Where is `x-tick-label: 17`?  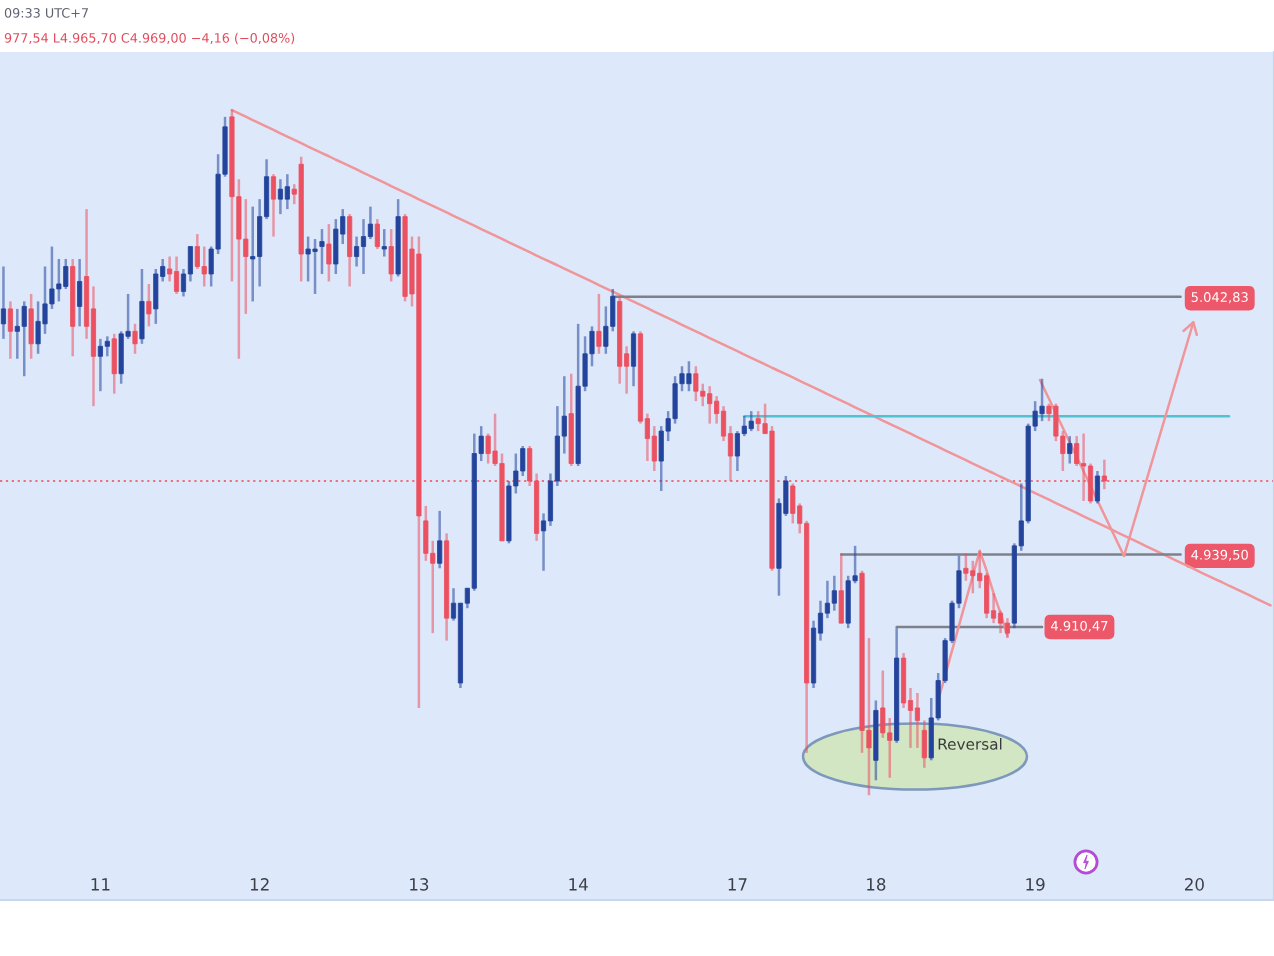
x-tick-label: 17 is located at coordinates (737, 884).